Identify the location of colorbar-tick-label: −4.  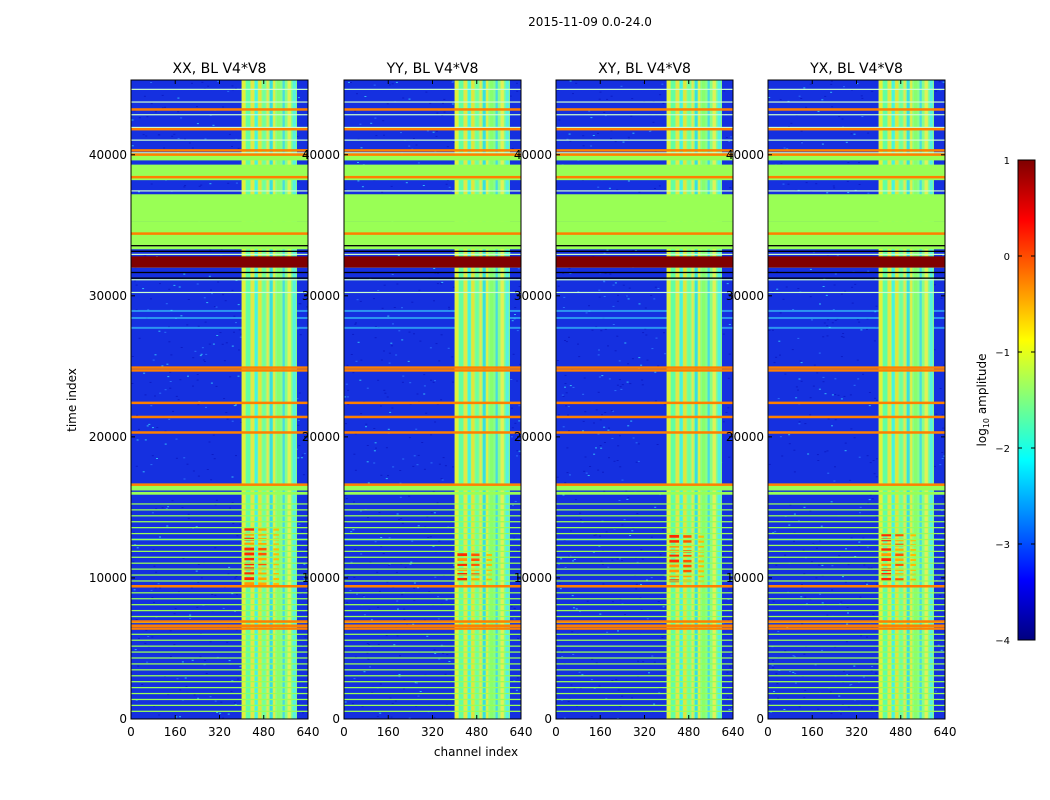
(1002, 641).